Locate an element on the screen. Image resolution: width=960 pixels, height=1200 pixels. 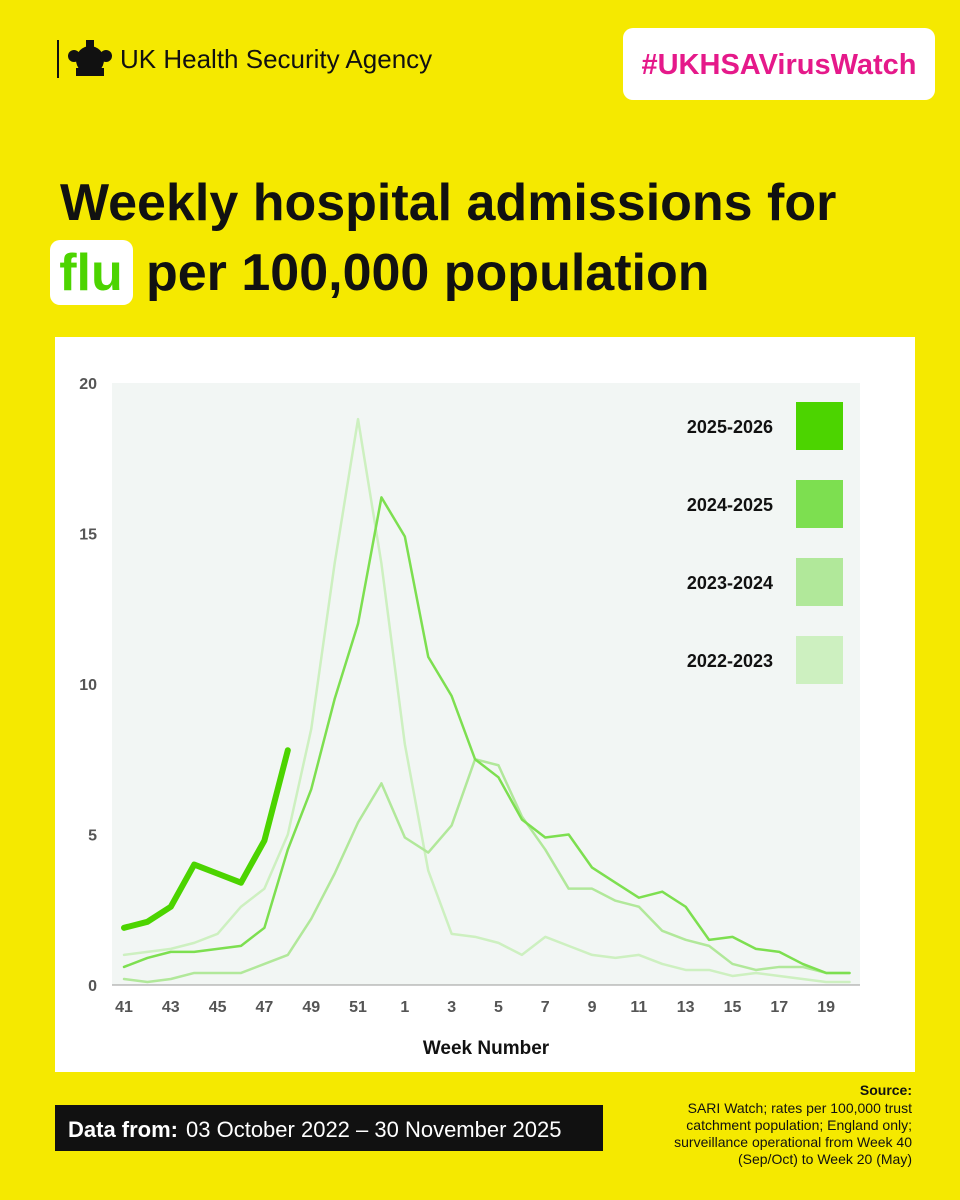
title-line: per 100,000 population is located at coordinates (428, 273).